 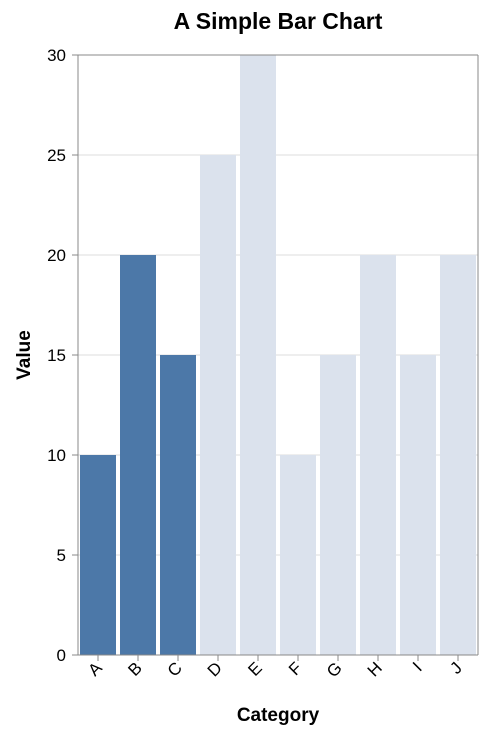 I want to click on x-tick-label-b: B, so click(x=134, y=668).